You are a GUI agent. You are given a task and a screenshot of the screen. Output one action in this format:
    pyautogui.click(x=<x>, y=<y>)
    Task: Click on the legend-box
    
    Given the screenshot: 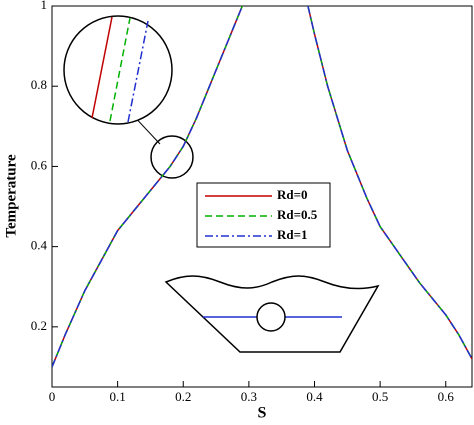 What is the action you would take?
    pyautogui.click(x=263, y=215)
    